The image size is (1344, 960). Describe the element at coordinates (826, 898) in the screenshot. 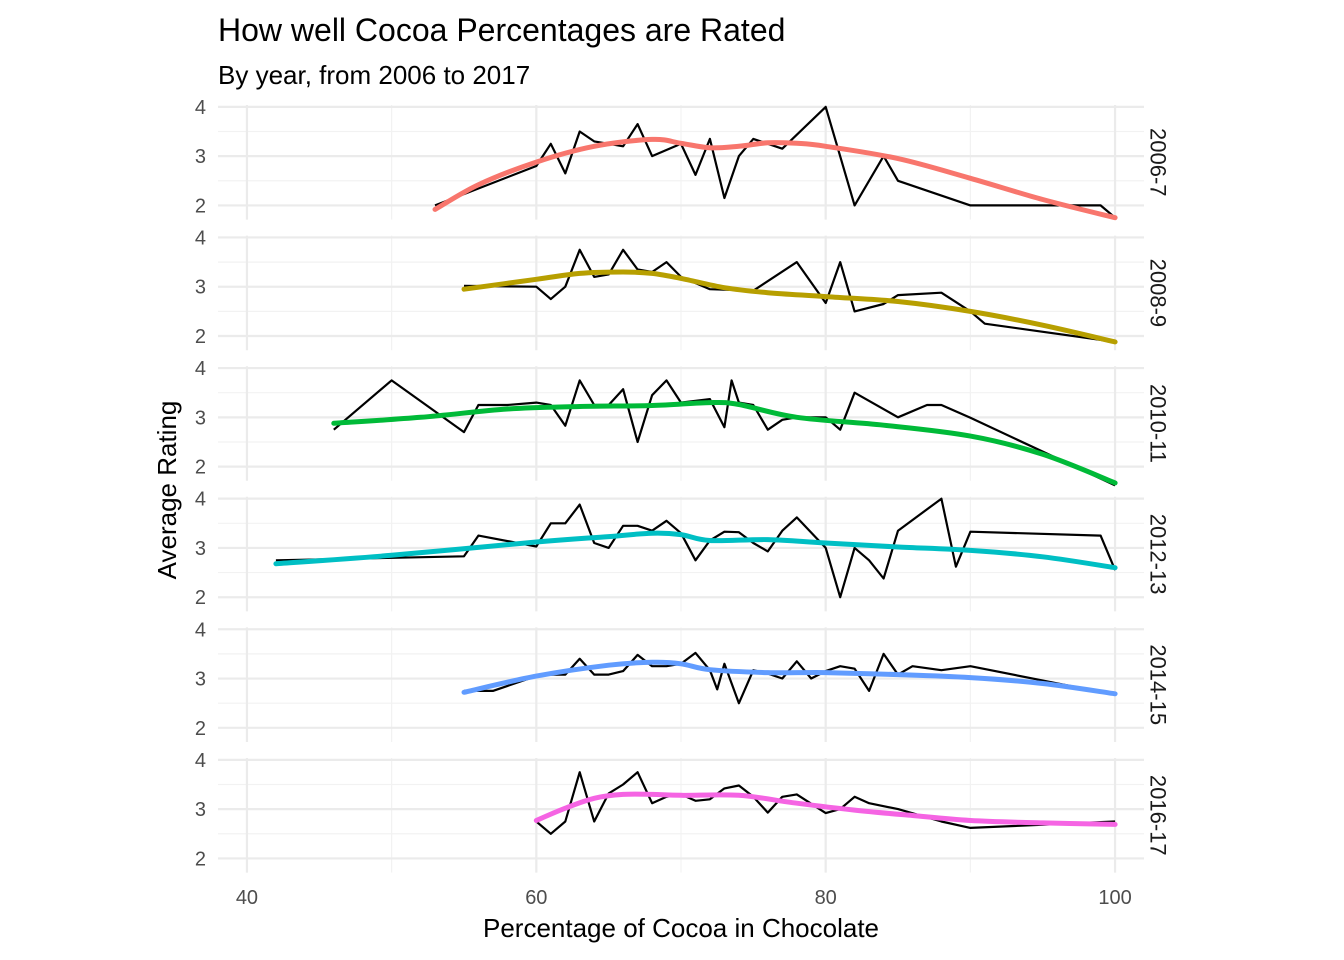

I see `x-tick-label: 80` at that location.